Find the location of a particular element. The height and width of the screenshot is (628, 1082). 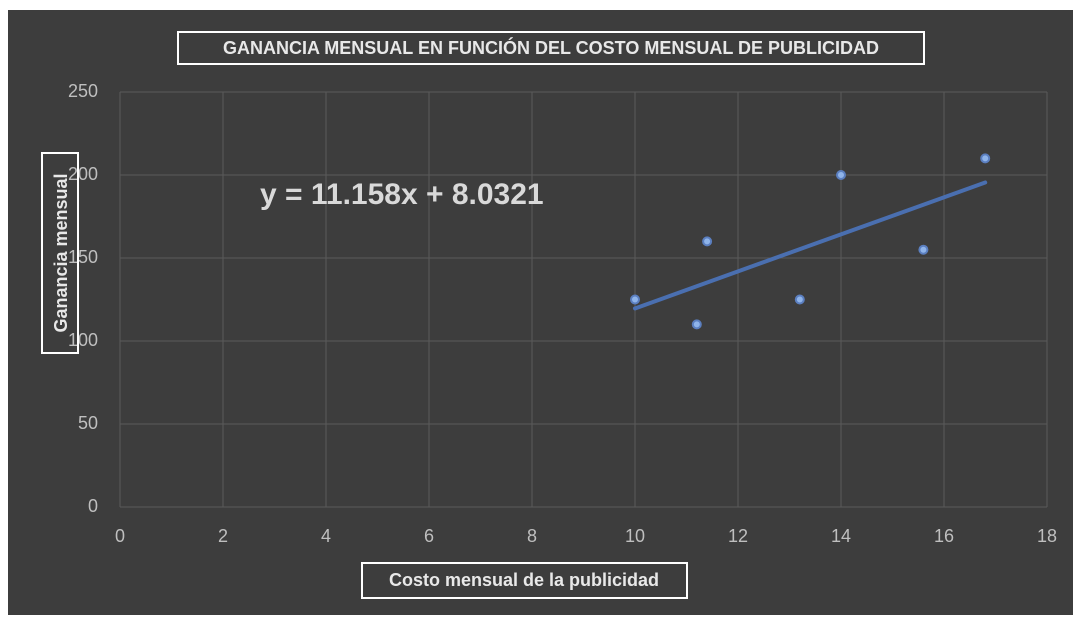

x-tick-label: 18 is located at coordinates (1047, 536).